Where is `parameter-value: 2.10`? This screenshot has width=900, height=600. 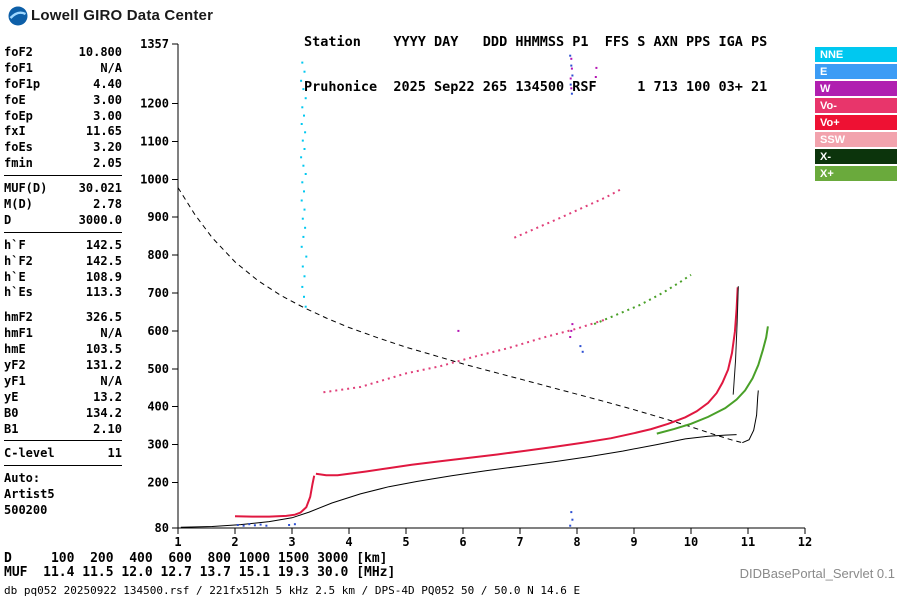
parameter-value: 2.10 is located at coordinates (107, 428).